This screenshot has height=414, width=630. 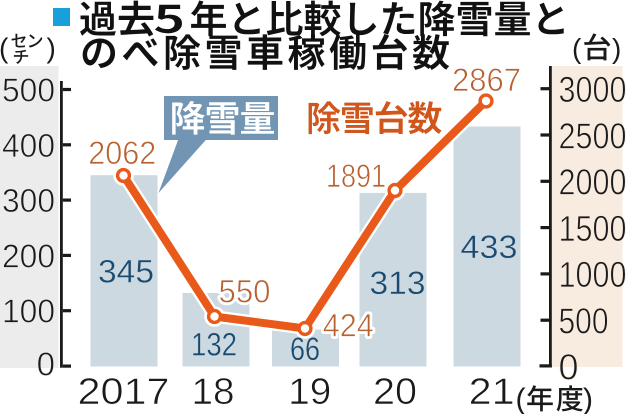 I want to click on svg-text: 20, so click(x=395, y=391).